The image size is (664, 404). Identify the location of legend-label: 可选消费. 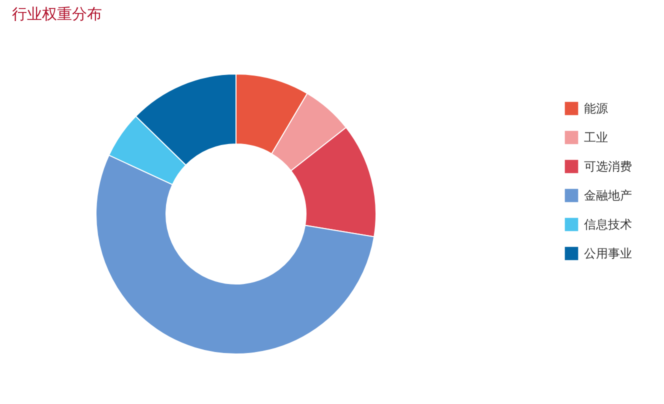
(608, 167).